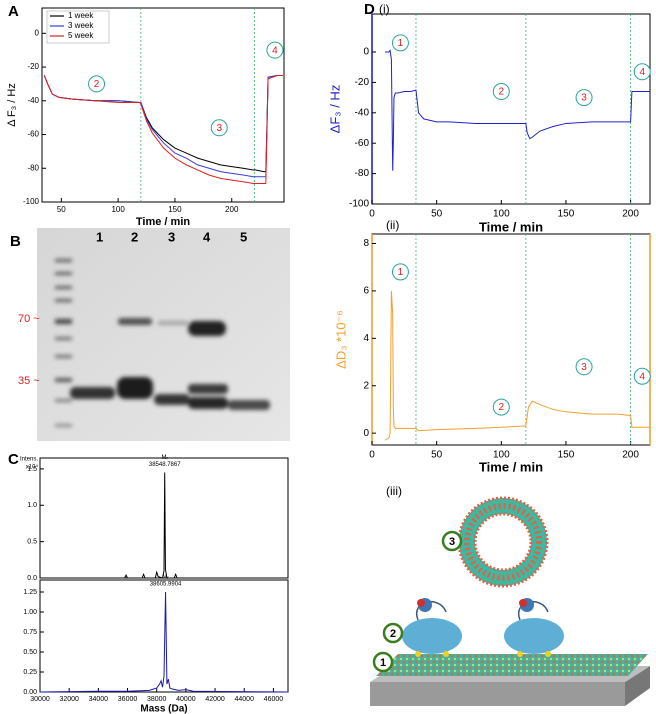 Image resolution: width=656 pixels, height=714 pixels. Describe the element at coordinates (81, 15) in the screenshot. I see `legend-label: 1 week` at that location.